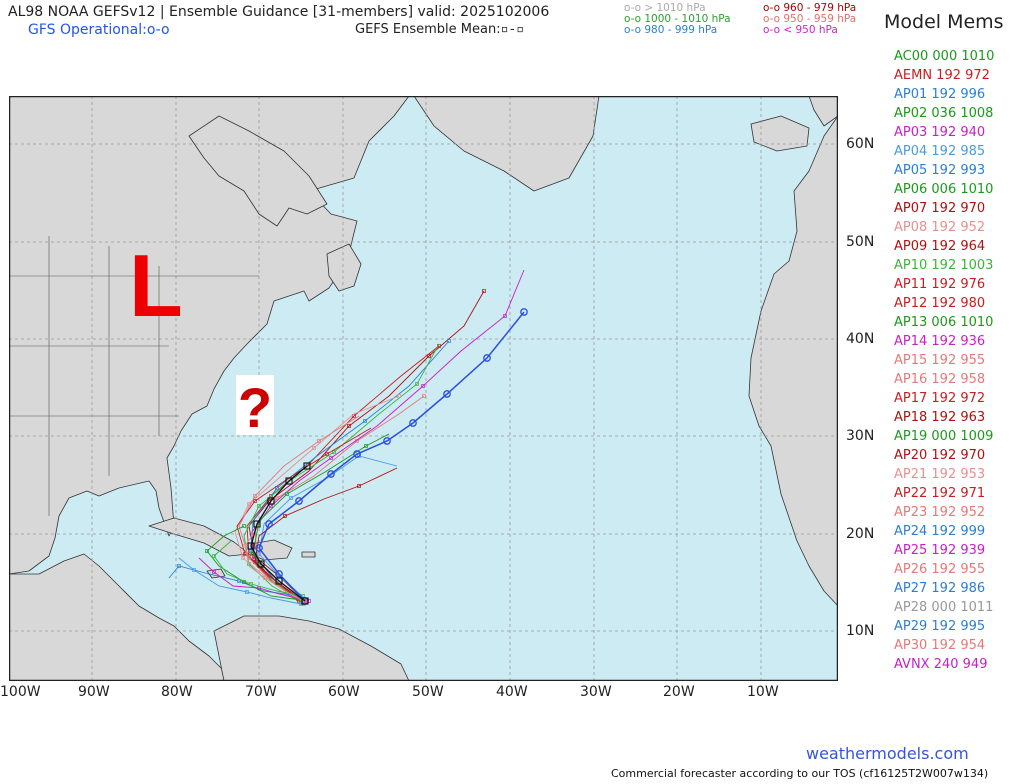  I want to click on pressure-legend-item: o-o 980 - 999 hPa, so click(671, 30).